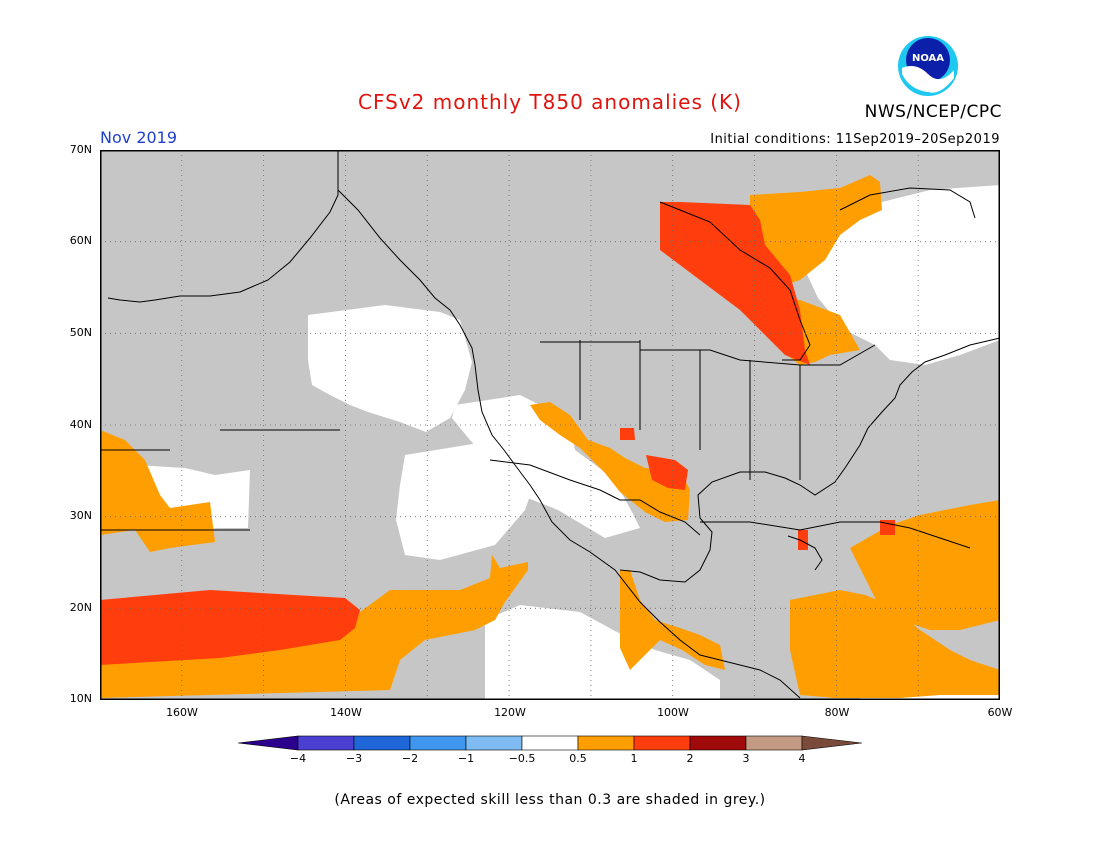 The width and height of the screenshot is (1100, 850). I want to click on near-zero-north-atlantic, so click(900, 275).